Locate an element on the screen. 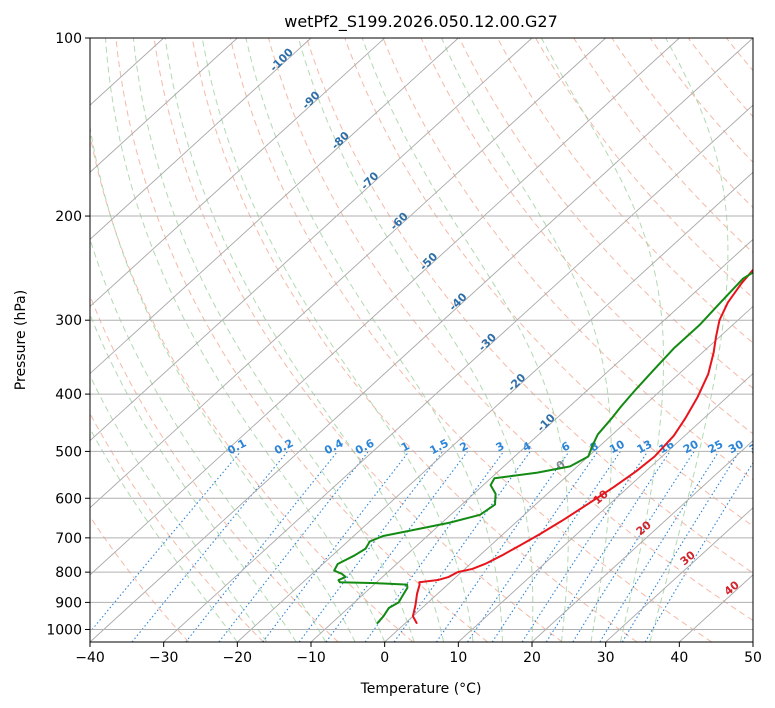 The width and height of the screenshot is (775, 708). y-axis-label: Pressure (hPa) is located at coordinates (21, 340).